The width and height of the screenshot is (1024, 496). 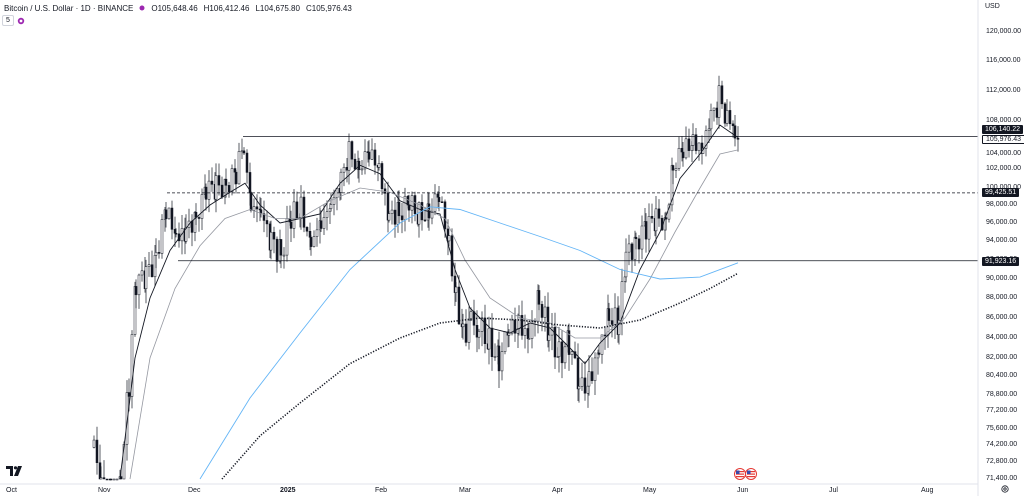 What do you see at coordinates (21, 21) in the screenshot?
I see `indicator-icon` at bounding box center [21, 21].